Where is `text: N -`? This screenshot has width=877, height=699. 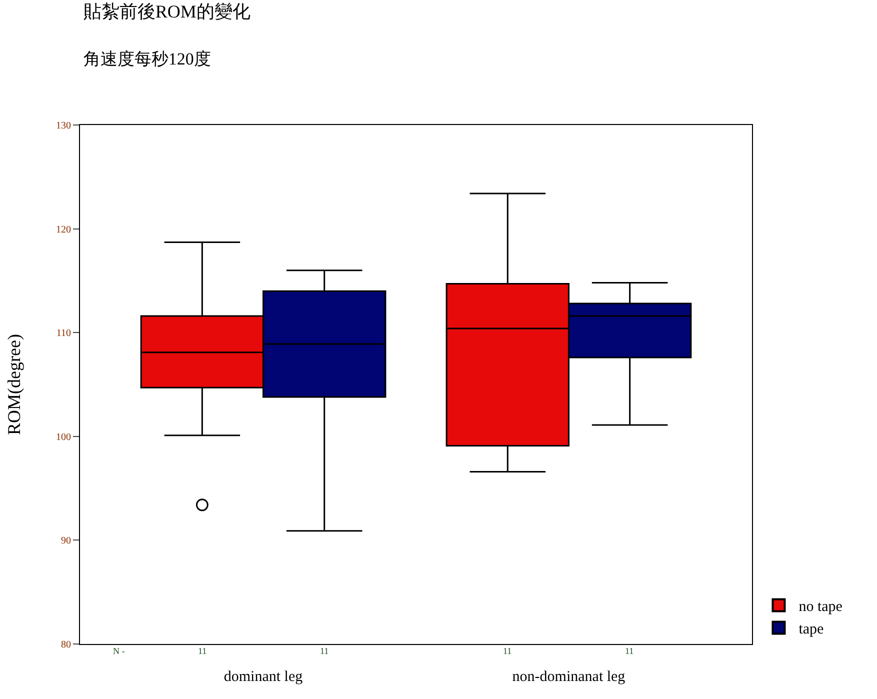
text: N - is located at coordinates (119, 651).